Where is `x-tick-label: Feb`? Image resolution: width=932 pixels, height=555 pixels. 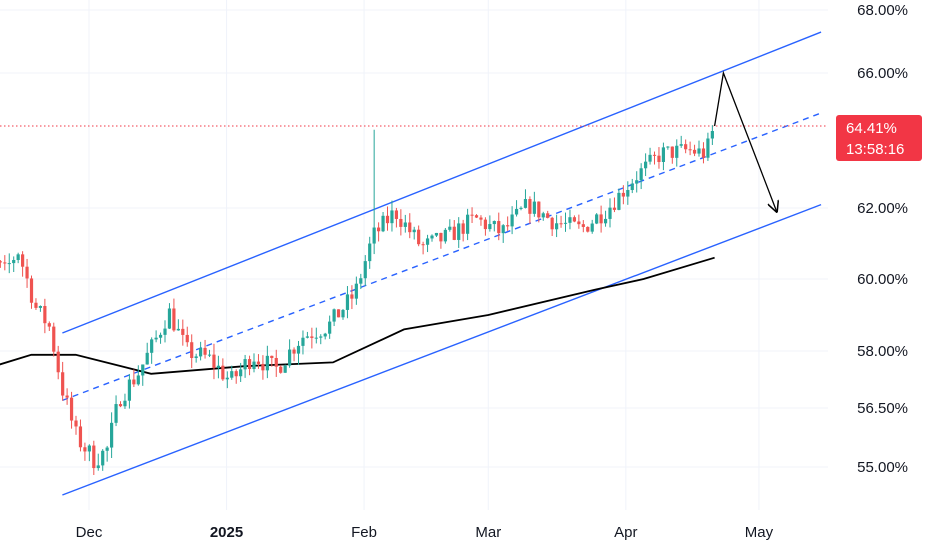 x-tick-label: Feb is located at coordinates (364, 532).